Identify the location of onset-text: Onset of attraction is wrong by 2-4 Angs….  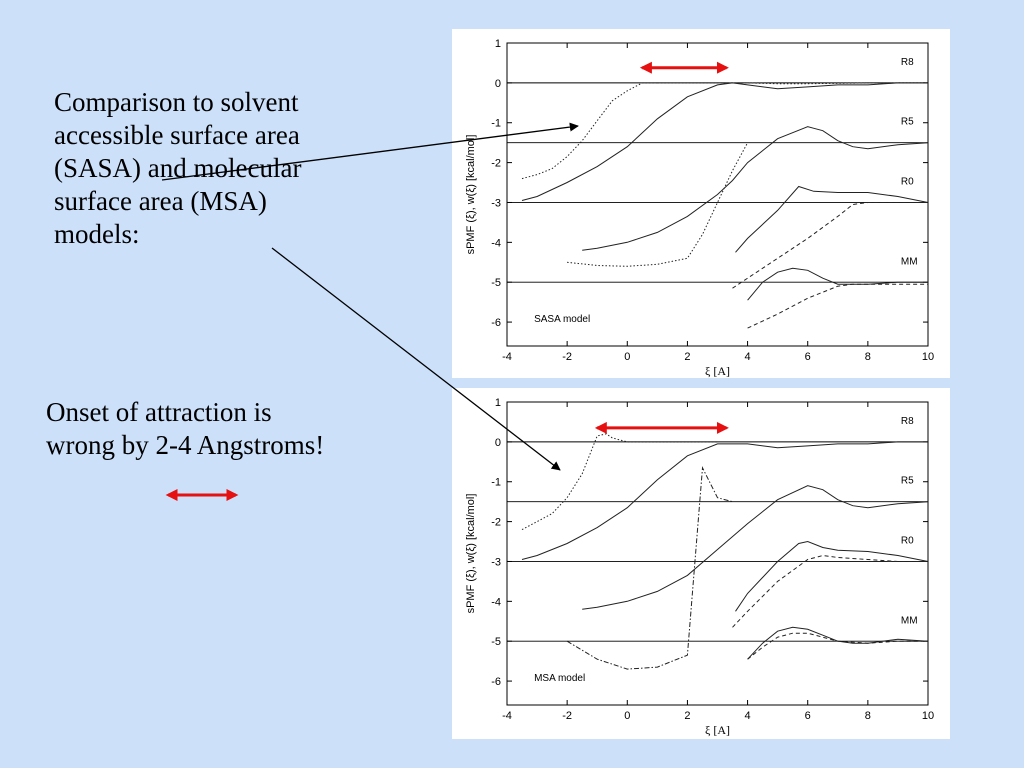
(236, 429).